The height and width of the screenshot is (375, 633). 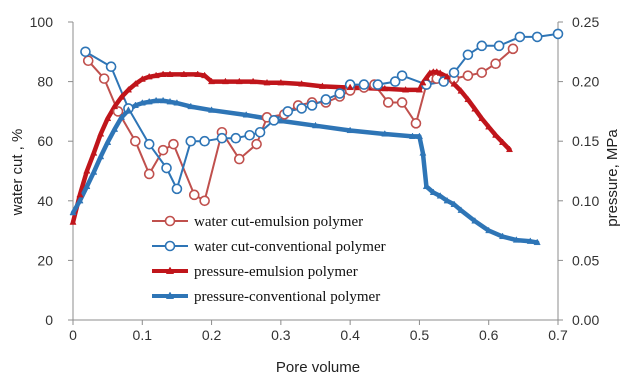 I want to click on y-left-tick-label: 100, so click(x=42, y=22).